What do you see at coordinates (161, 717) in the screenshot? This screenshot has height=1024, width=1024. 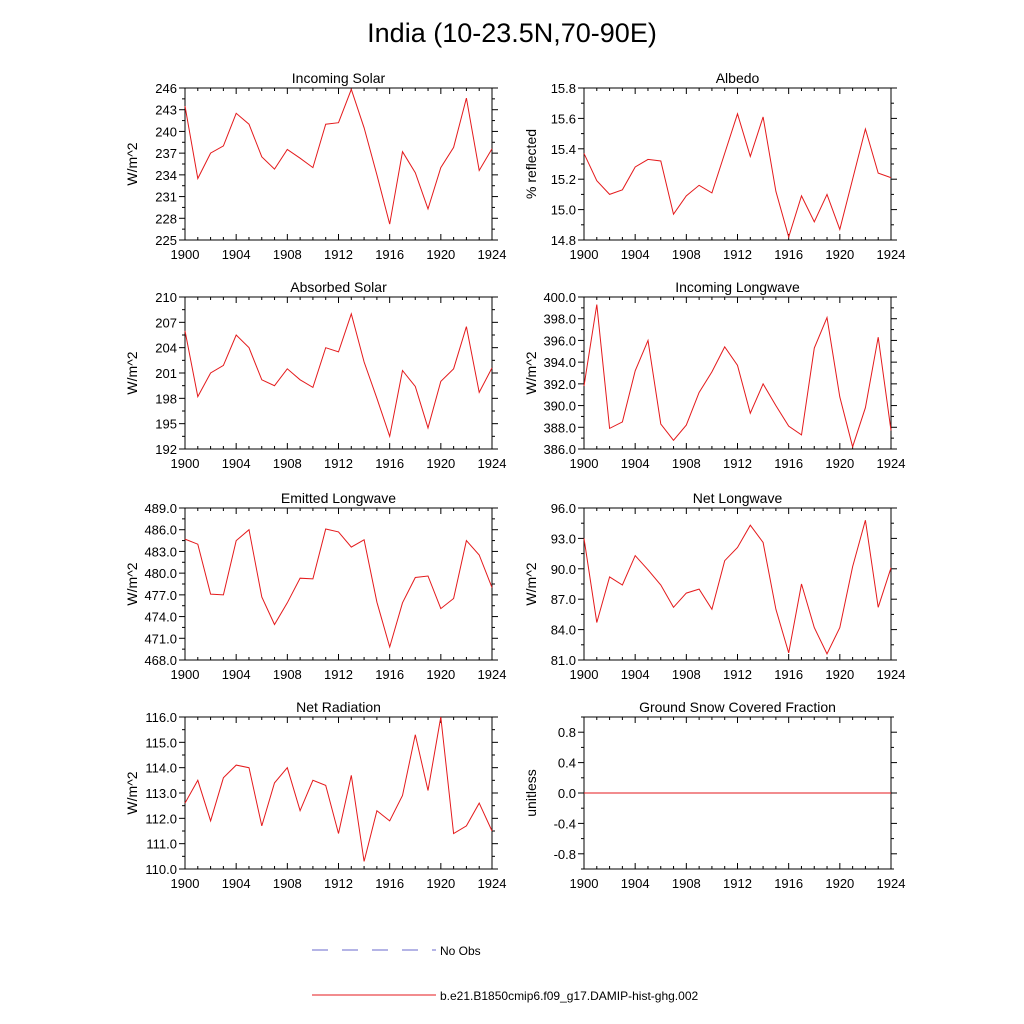 I see `y-tick-label: 116.0` at bounding box center [161, 717].